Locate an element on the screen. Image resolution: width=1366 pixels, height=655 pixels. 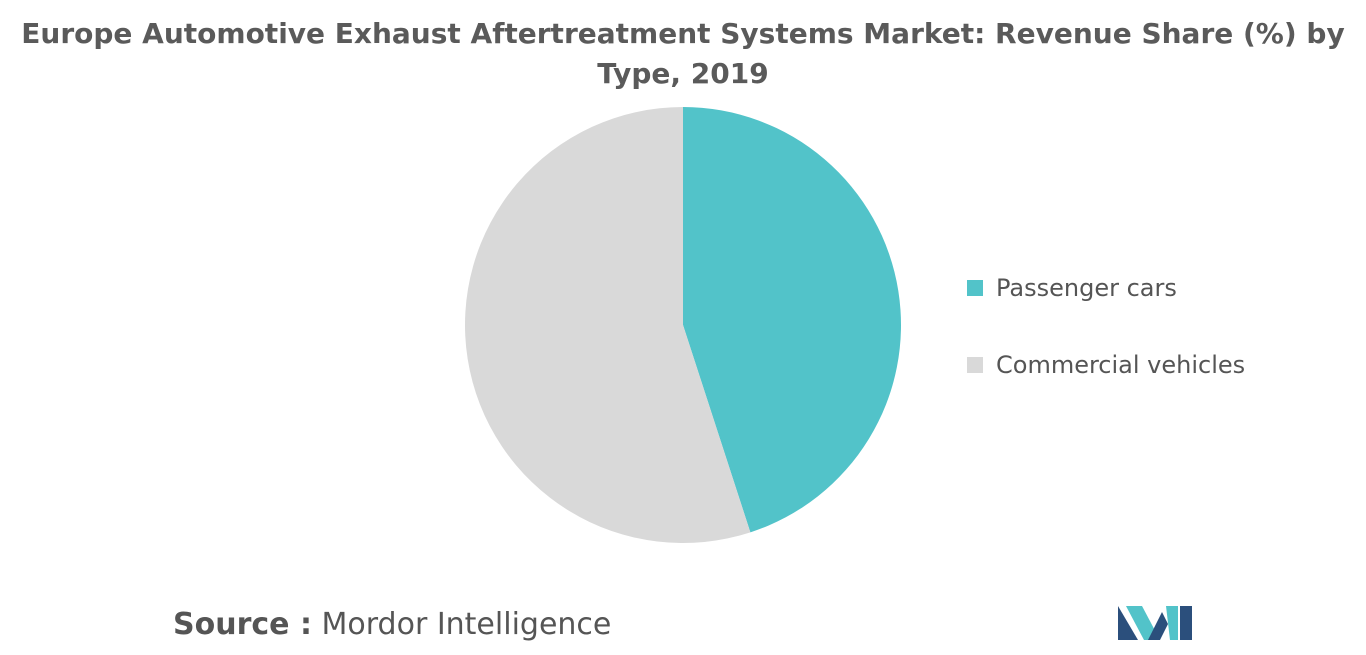
logo is located at coordinates (1155, 623).